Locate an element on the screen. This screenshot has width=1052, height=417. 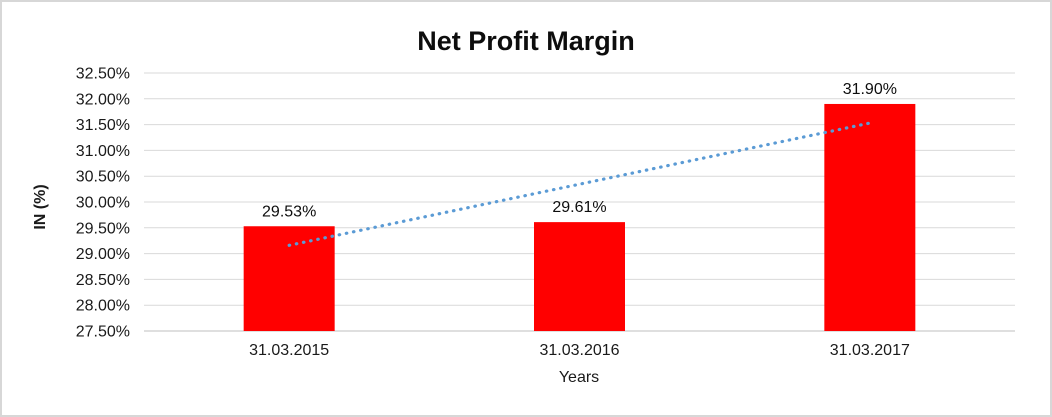
y-tick-label: 32.50% is located at coordinates (103, 74).